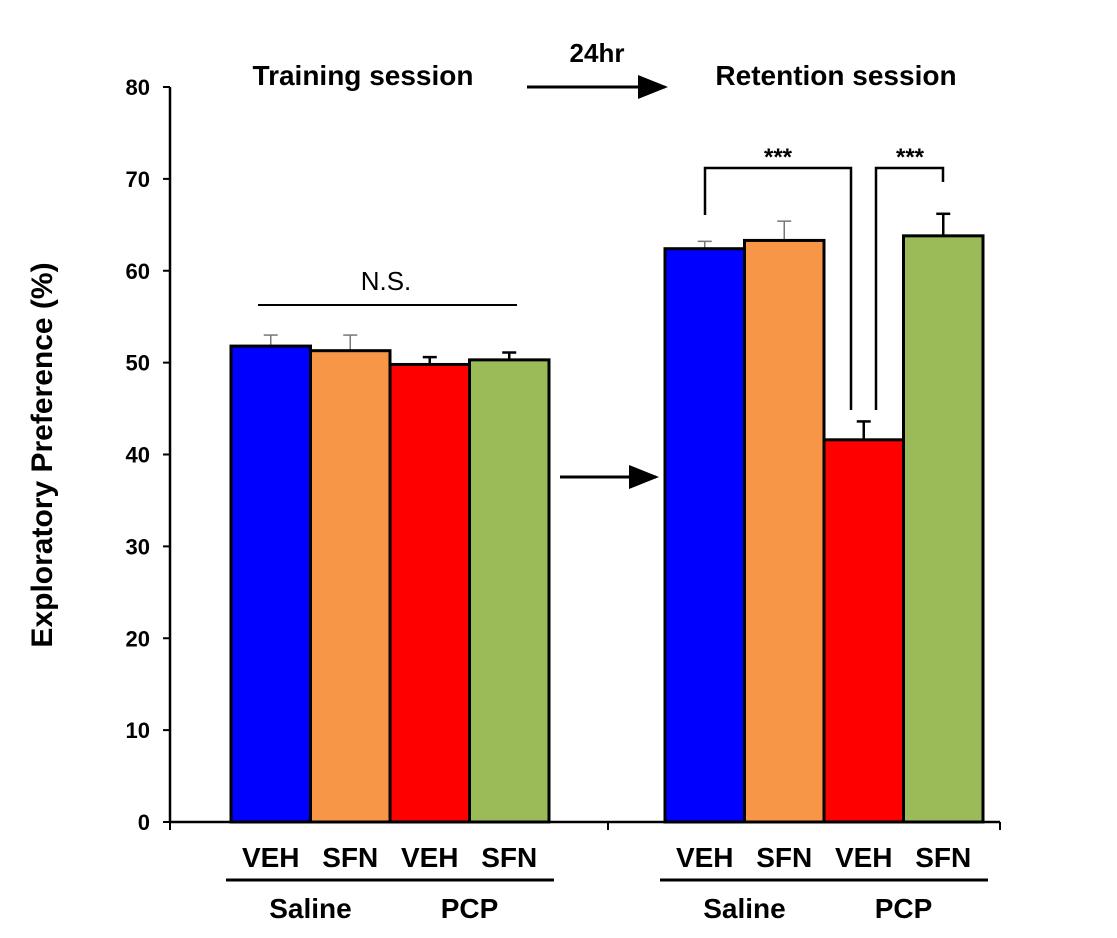 The width and height of the screenshot is (1117, 938). What do you see at coordinates (363, 75) in the screenshot?
I see `panel-title-training: Training session` at bounding box center [363, 75].